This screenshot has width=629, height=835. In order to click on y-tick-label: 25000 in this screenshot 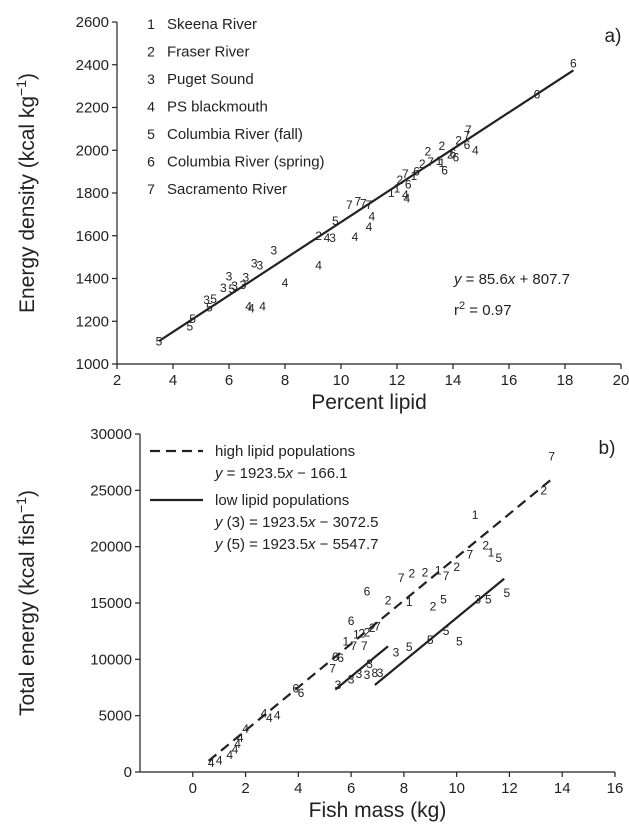, I will do `click(111, 490)`.